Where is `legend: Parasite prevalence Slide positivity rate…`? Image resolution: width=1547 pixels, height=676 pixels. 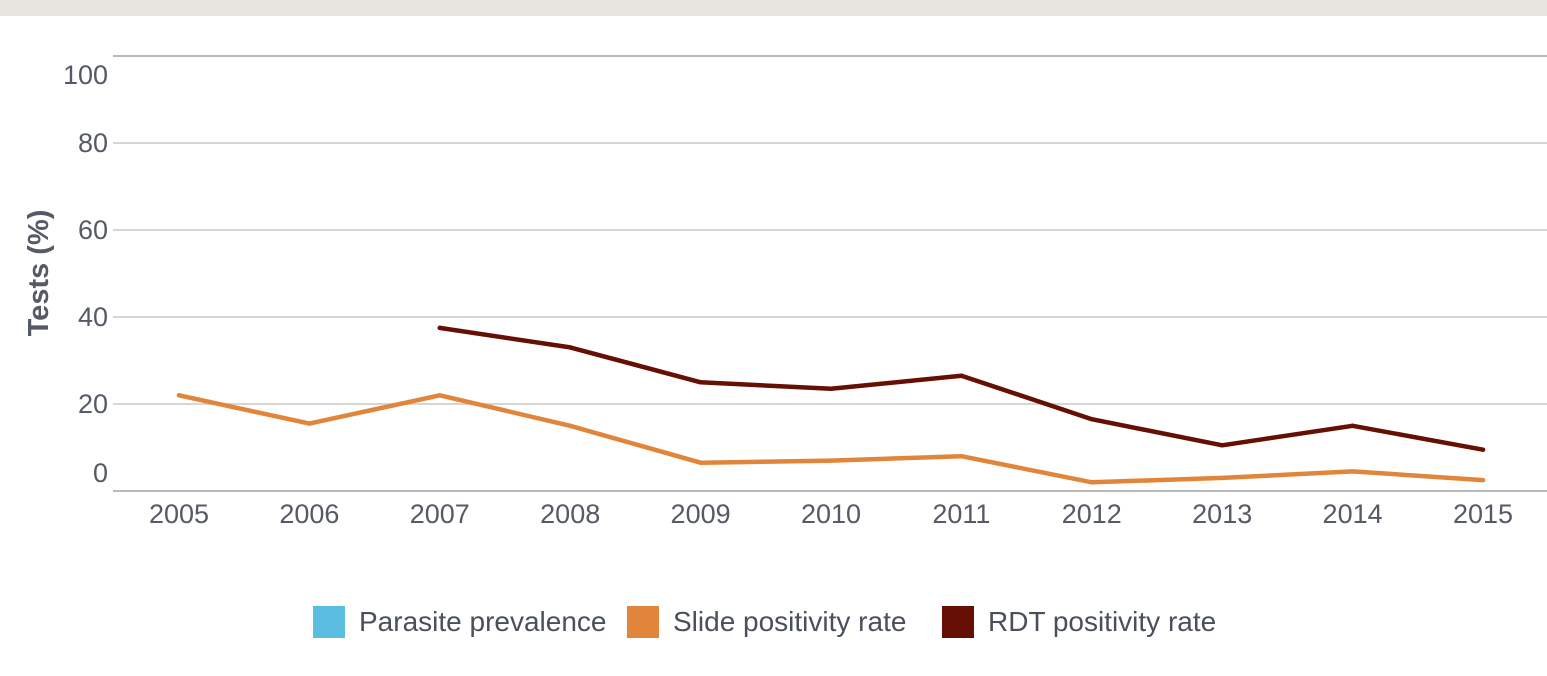 legend: Parasite prevalence Slide positivity rate… is located at coordinates (764, 622).